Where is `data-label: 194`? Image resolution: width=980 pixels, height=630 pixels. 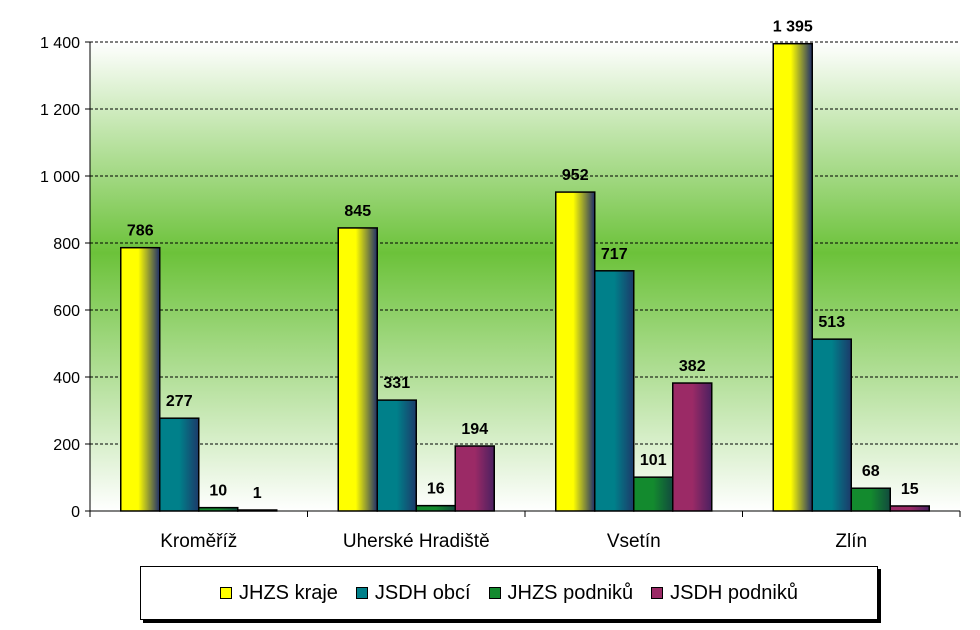
data-label: 194 is located at coordinates (474, 429).